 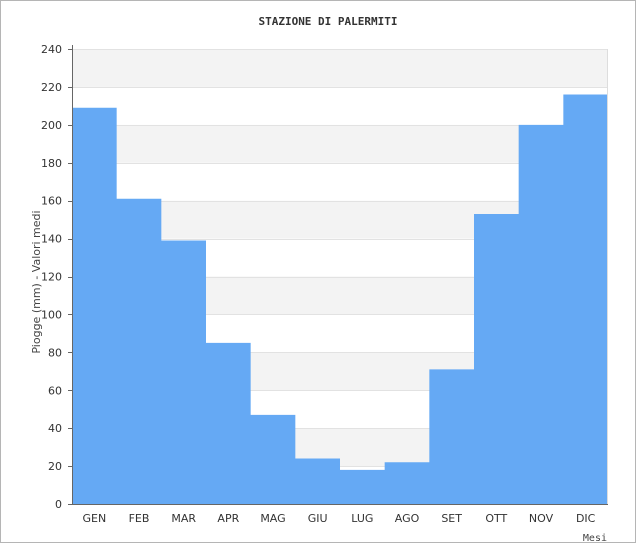 I want to click on chart-title: STAZIONE DI PALERMITI, so click(x=327, y=21).